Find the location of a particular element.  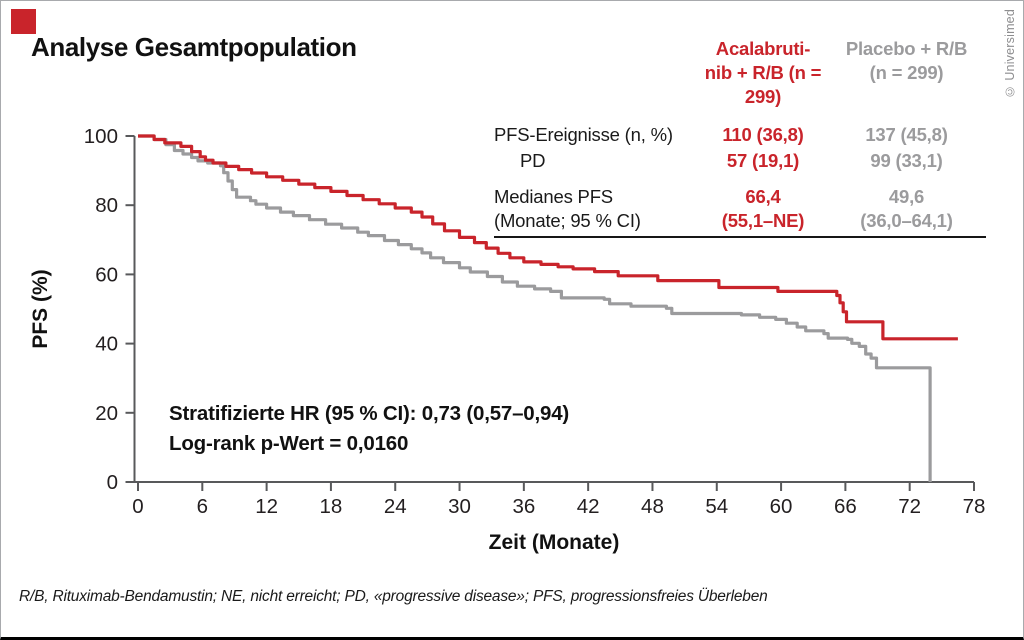

x-axis-title: Zeit (Monate) is located at coordinates (554, 542).